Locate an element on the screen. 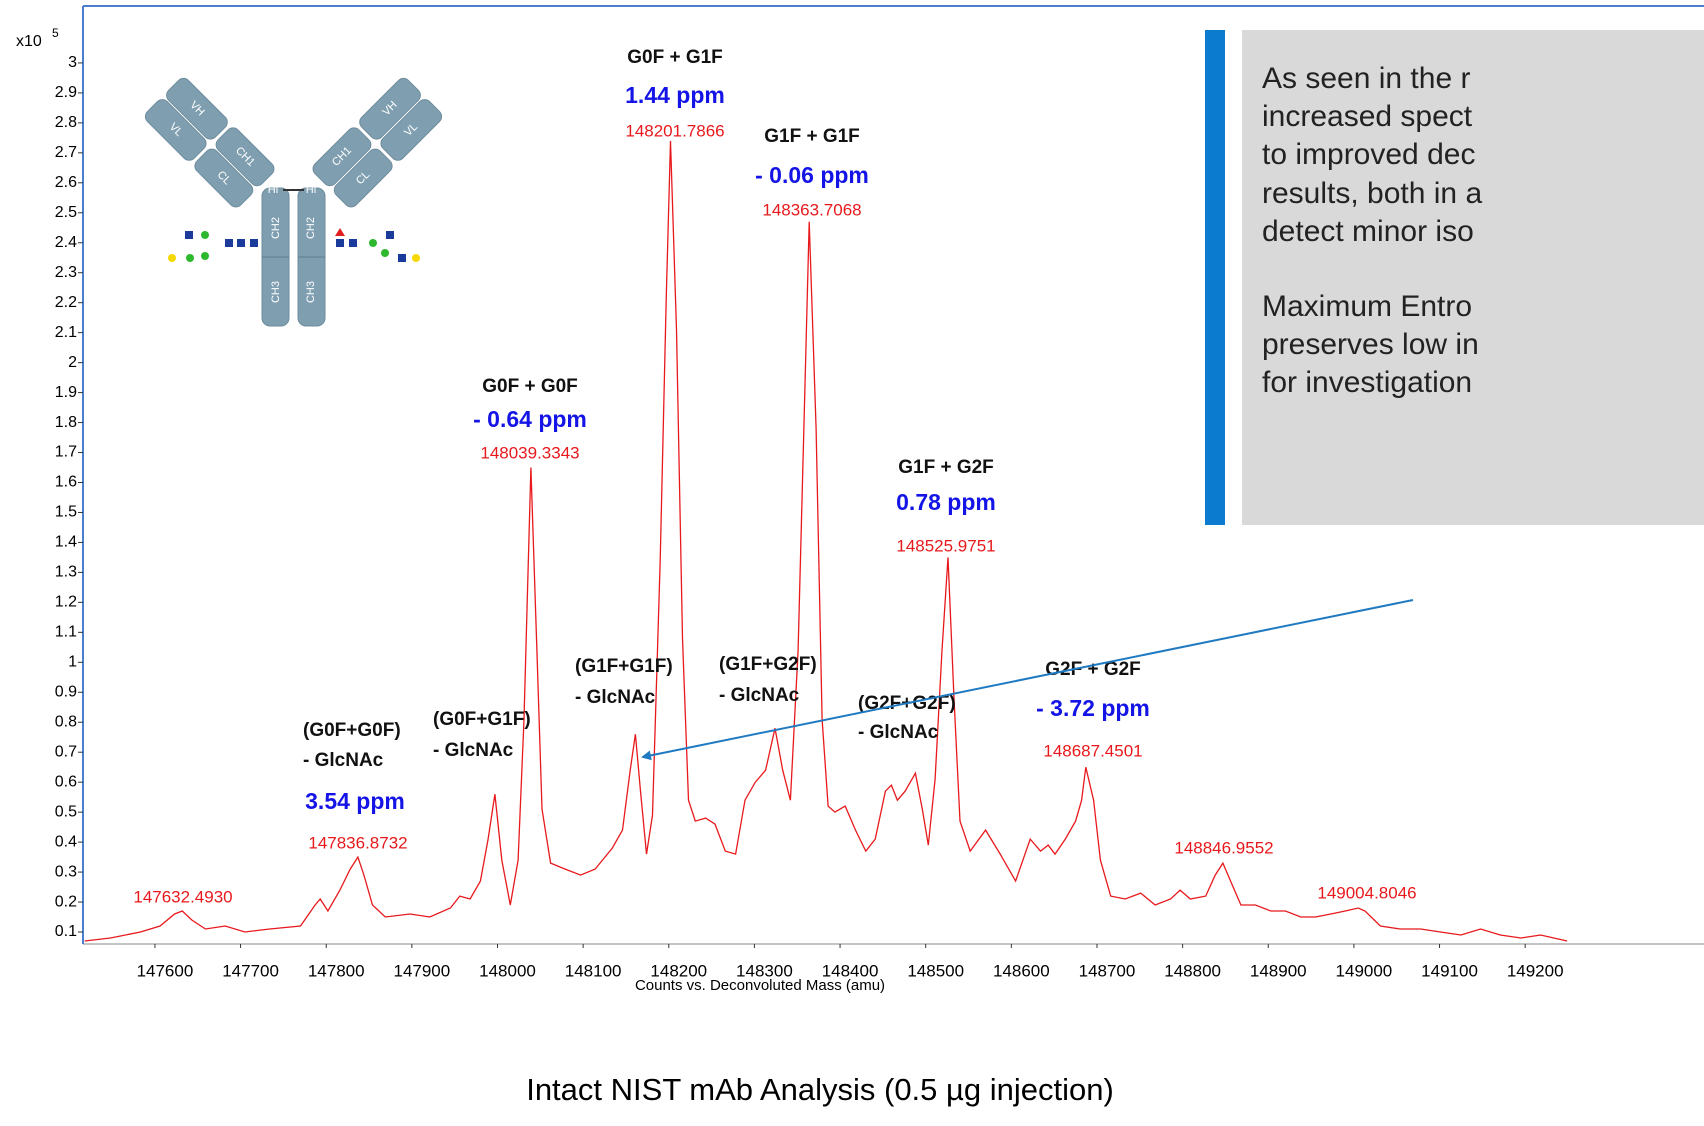 The height and width of the screenshot is (1126, 1704). x-tick-label: 148600 is located at coordinates (1021, 970).